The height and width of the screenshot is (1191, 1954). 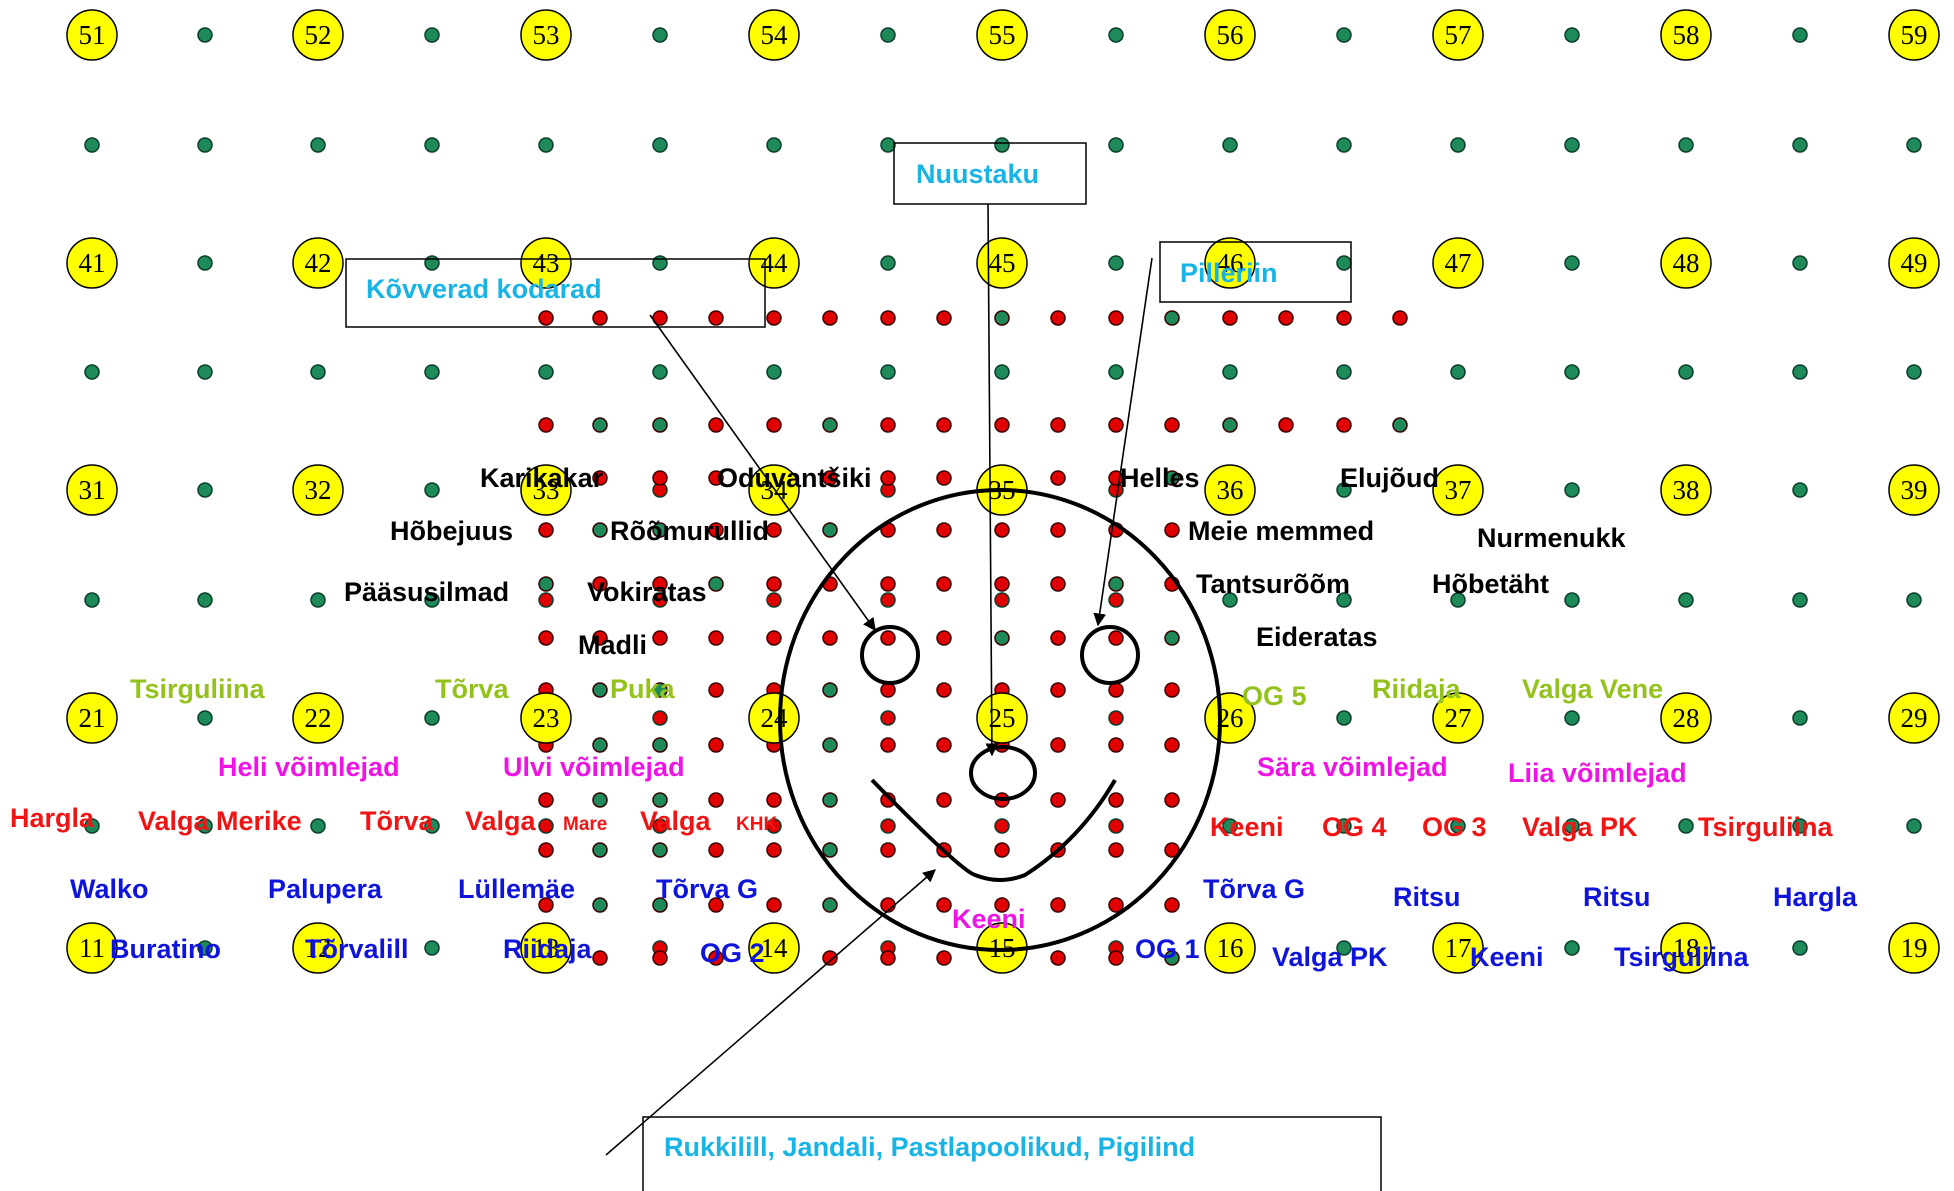 I want to click on pilleriin-arrow, so click(x=1123, y=442).